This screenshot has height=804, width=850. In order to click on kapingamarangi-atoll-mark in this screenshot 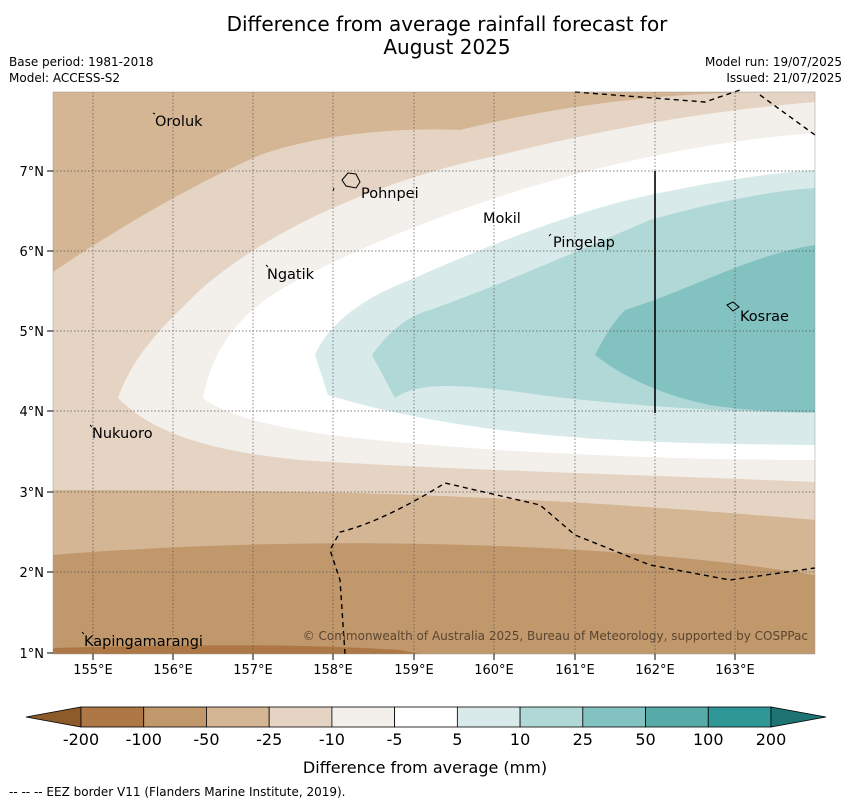, I will do `click(83, 633)`.